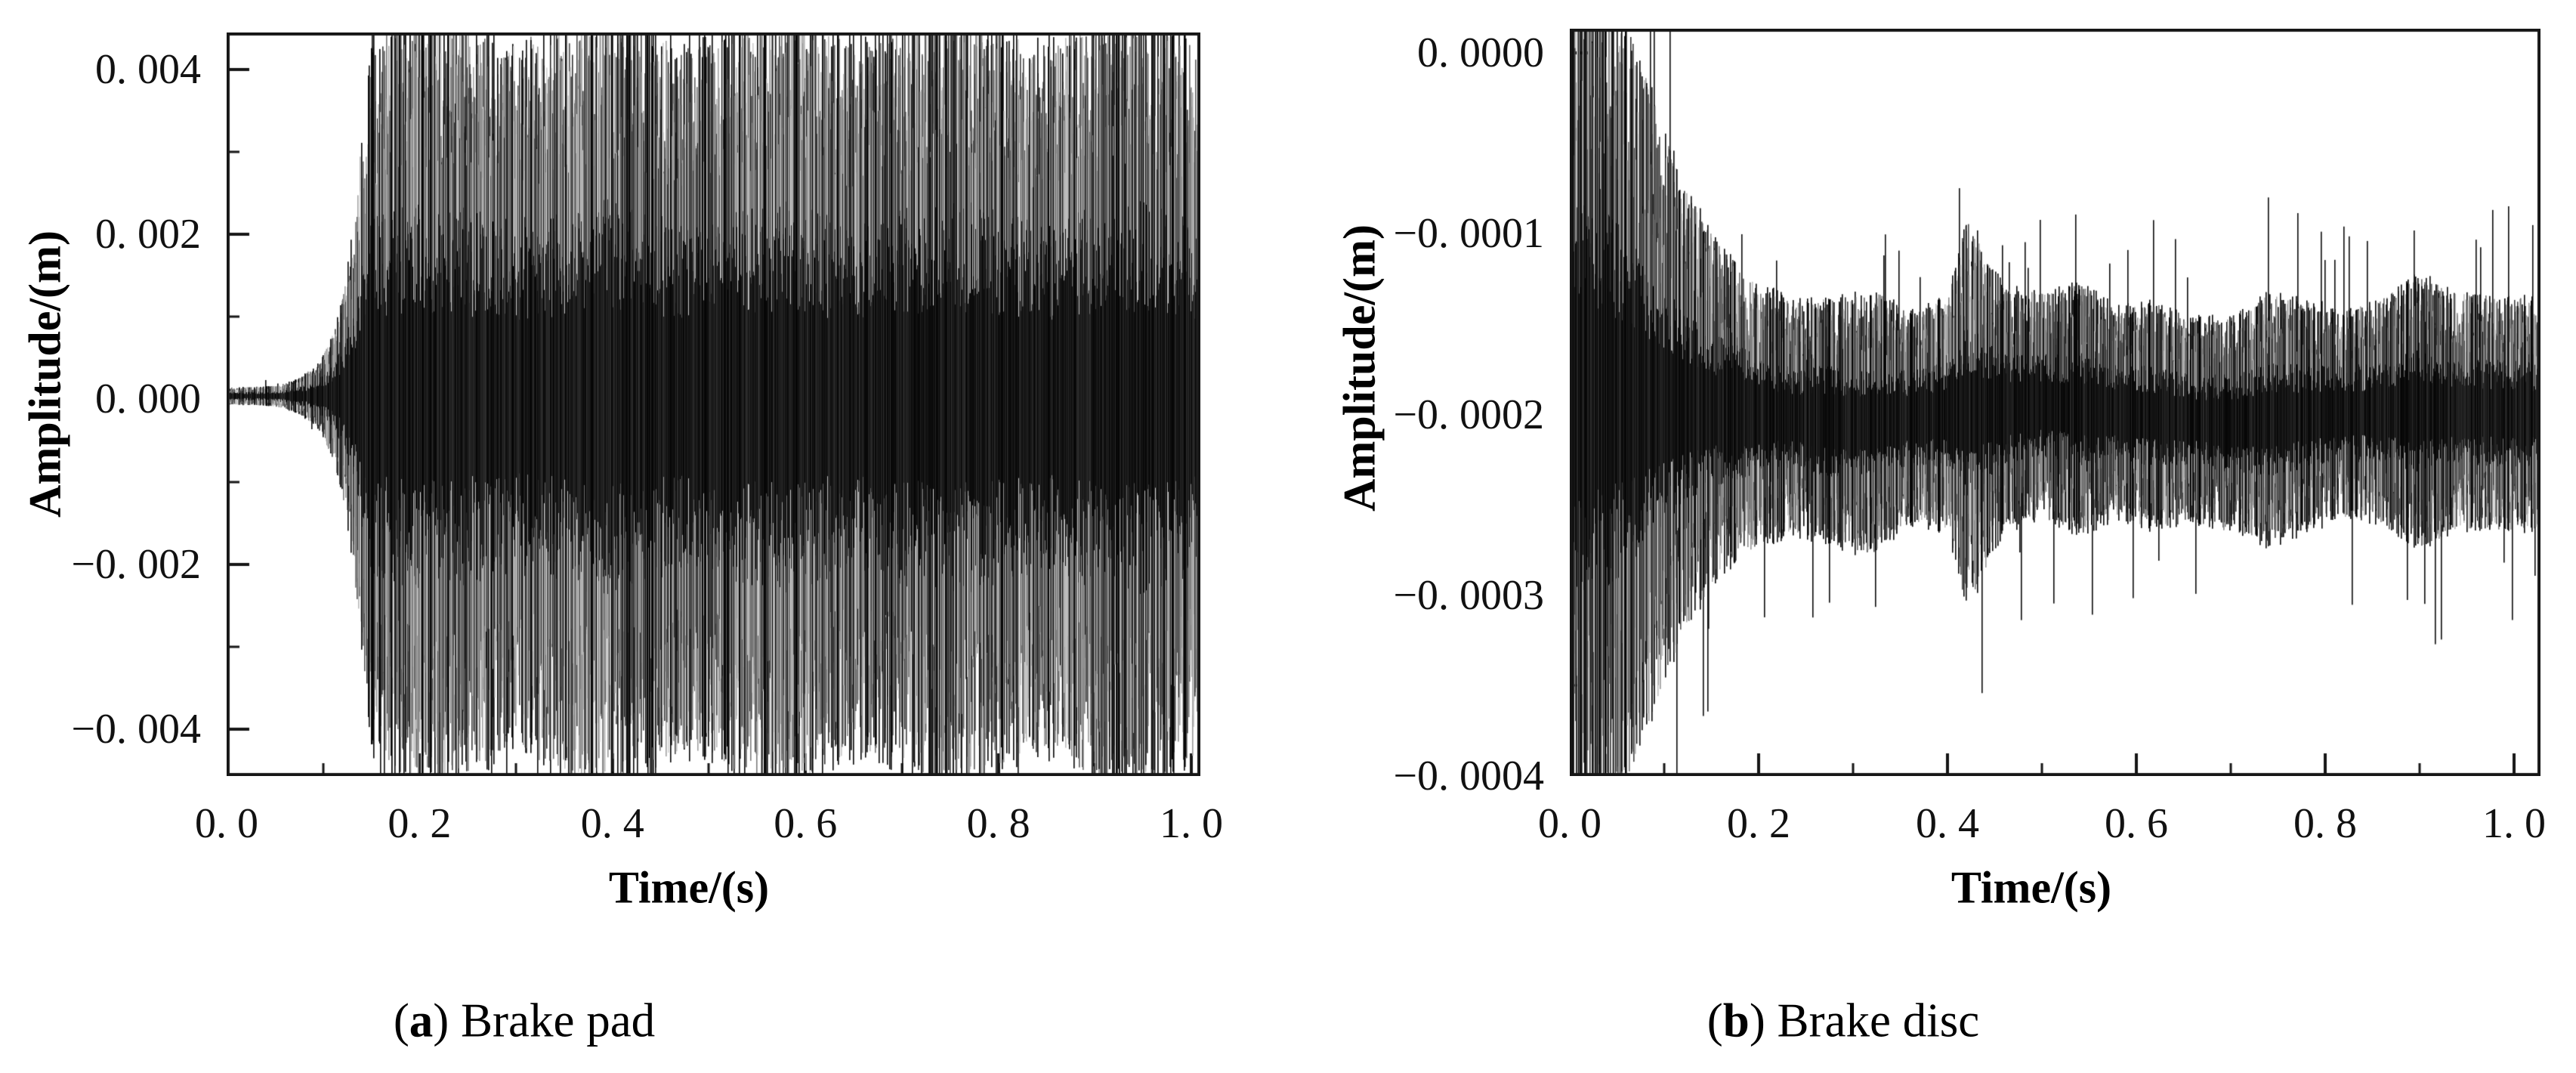 The width and height of the screenshot is (2576, 1073). Describe the element at coordinates (1468, 595) in the screenshot. I see `y-tick-label: −0. 0003` at that location.